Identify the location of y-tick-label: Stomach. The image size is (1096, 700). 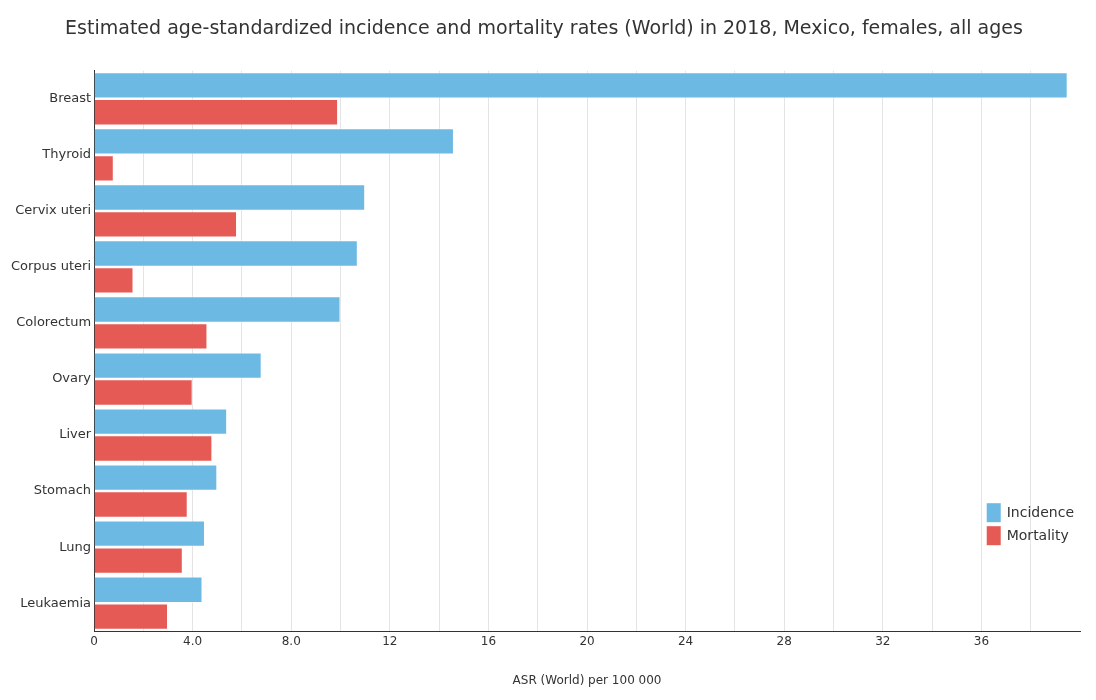
(62, 490).